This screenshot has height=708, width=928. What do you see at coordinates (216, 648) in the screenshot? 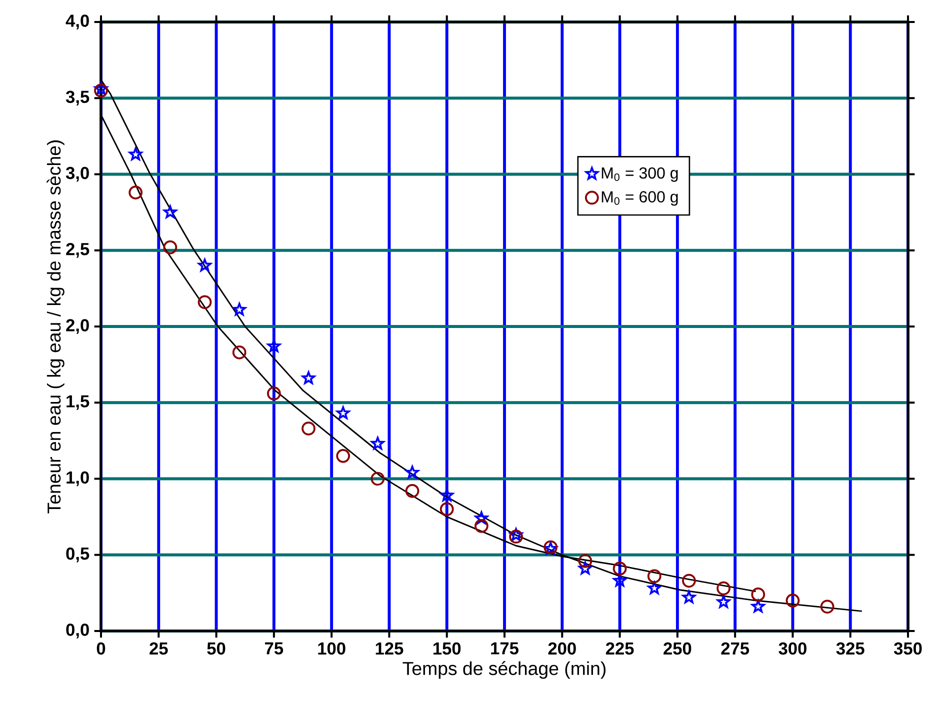
I see `x-tick-label: 50` at bounding box center [216, 648].